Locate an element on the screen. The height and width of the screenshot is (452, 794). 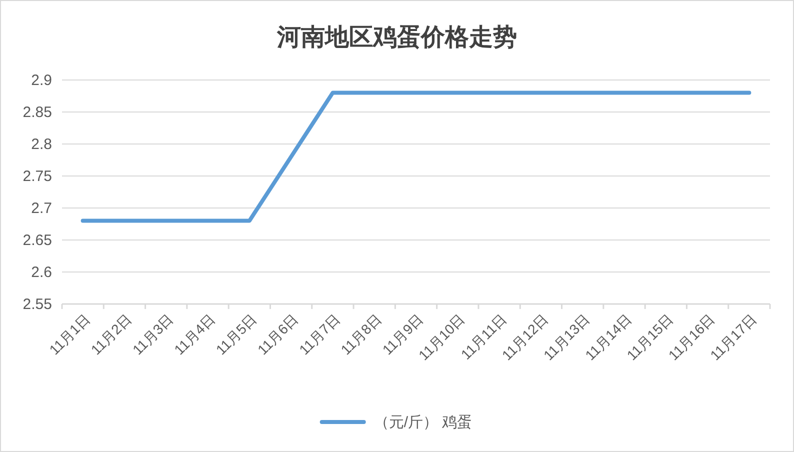
legend: （元/斤） 鸡蛋 is located at coordinates (396, 422).